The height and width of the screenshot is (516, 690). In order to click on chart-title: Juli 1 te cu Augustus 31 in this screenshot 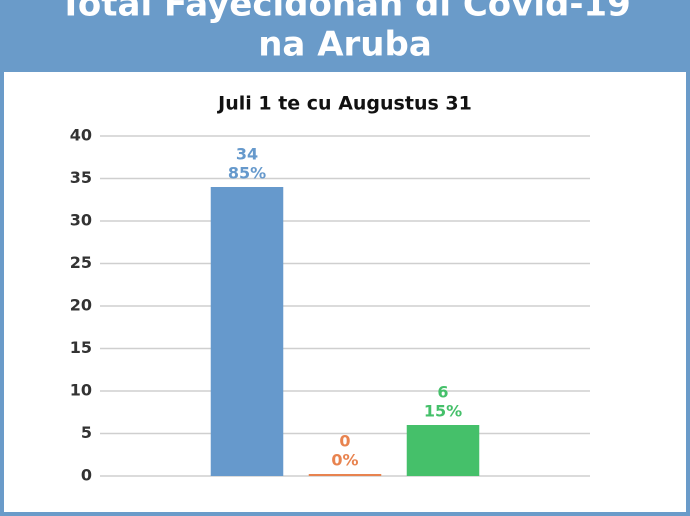, I will do `click(344, 104)`.